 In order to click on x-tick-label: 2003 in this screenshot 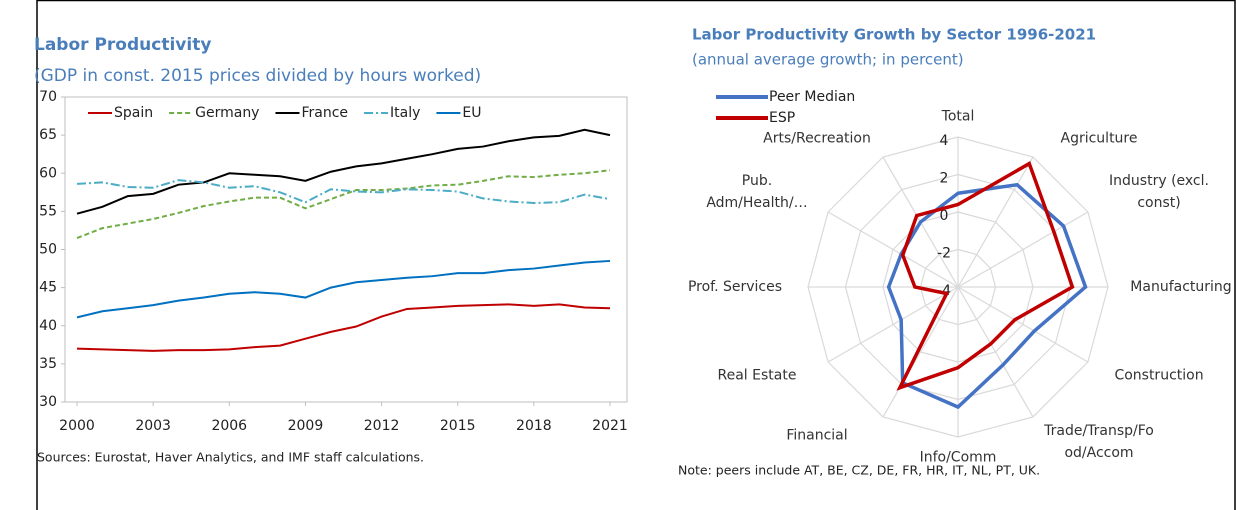, I will do `click(153, 426)`.